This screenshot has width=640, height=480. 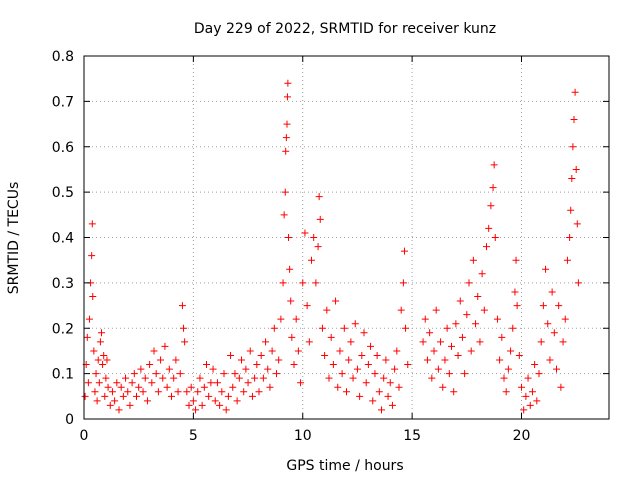 I want to click on y-tick-label: 0.4, so click(x=63, y=239).